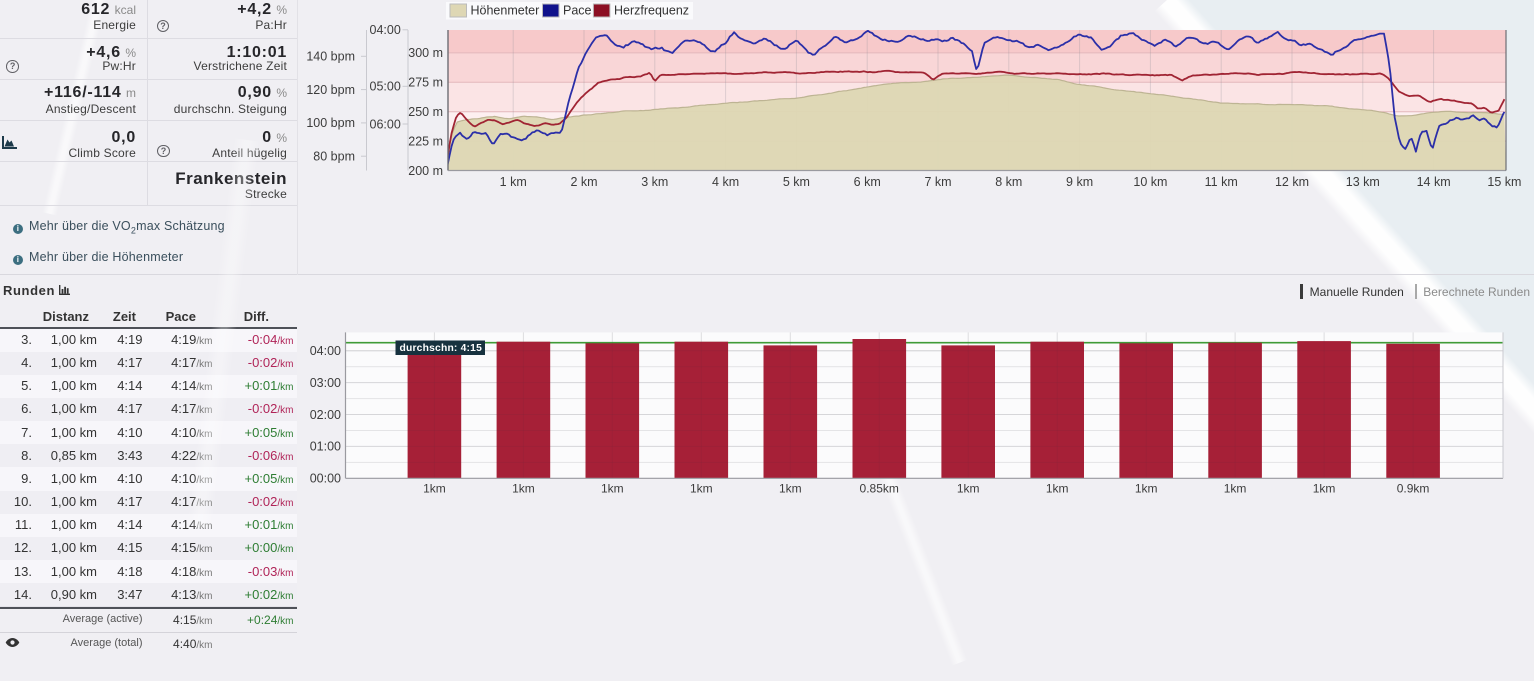  Describe the element at coordinates (583, 182) in the screenshot. I see `svg-text: 2 km` at that location.